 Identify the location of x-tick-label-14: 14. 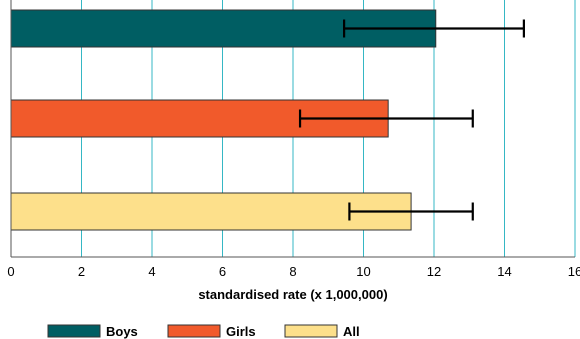
(504, 271).